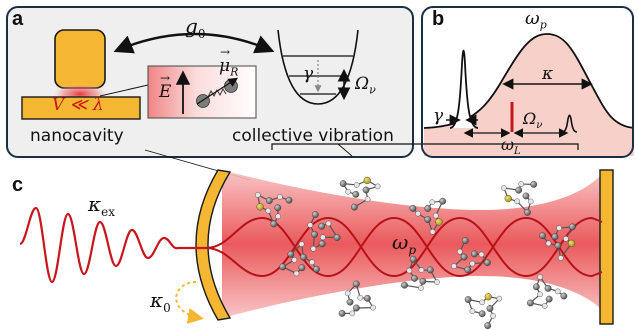 This screenshot has height=330, width=638. I want to click on panel-b-spectrum, so click(529, 94).